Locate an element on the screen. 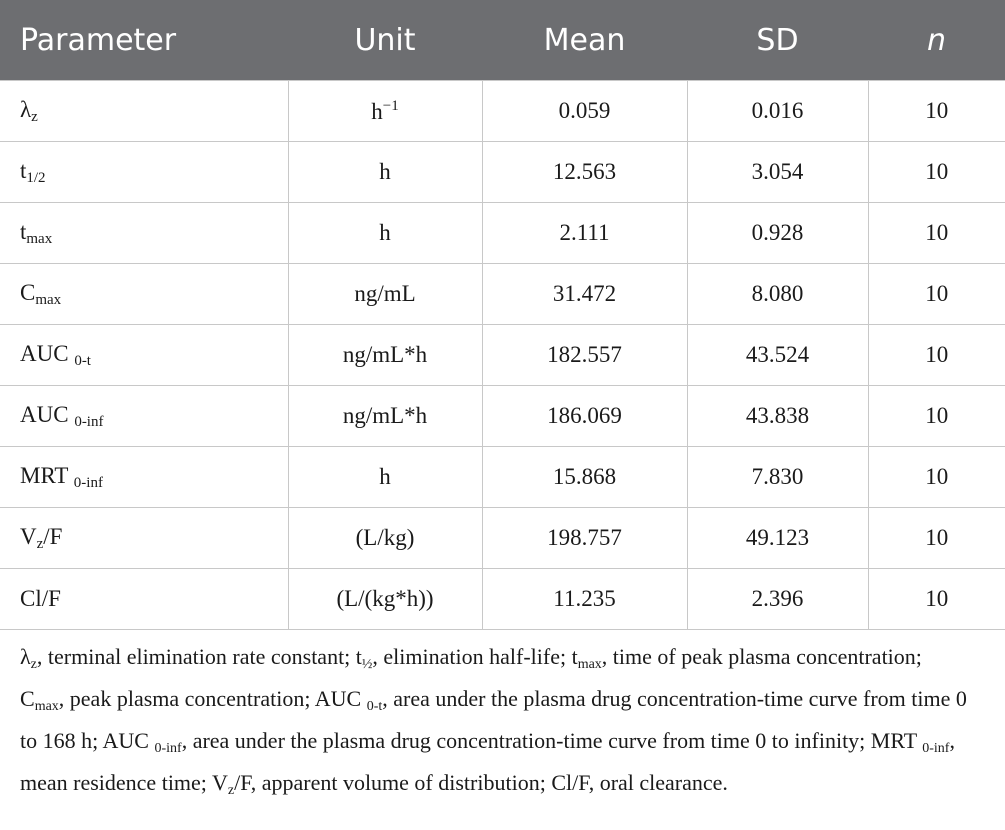  table-cell: h−1 is located at coordinates (385, 111).